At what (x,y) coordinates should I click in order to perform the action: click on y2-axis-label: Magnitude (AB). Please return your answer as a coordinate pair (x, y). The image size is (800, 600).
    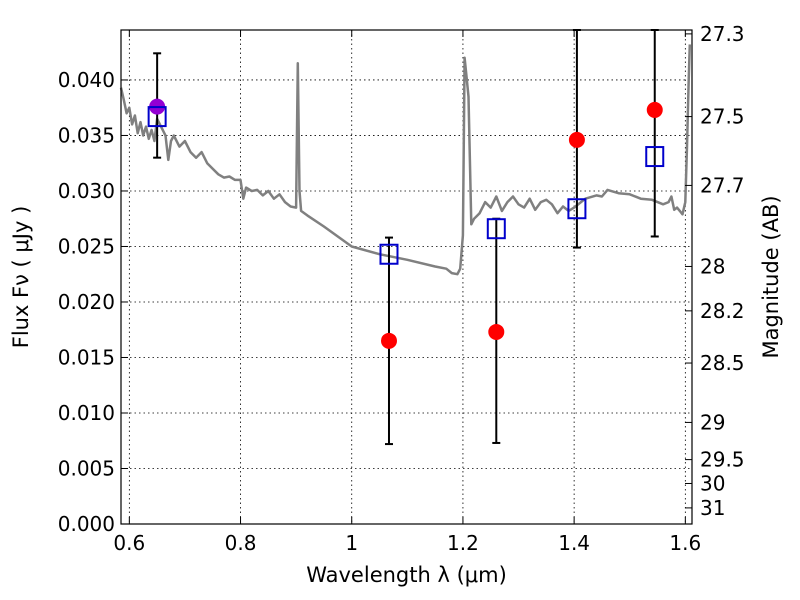
    Looking at the image, I should click on (771, 276).